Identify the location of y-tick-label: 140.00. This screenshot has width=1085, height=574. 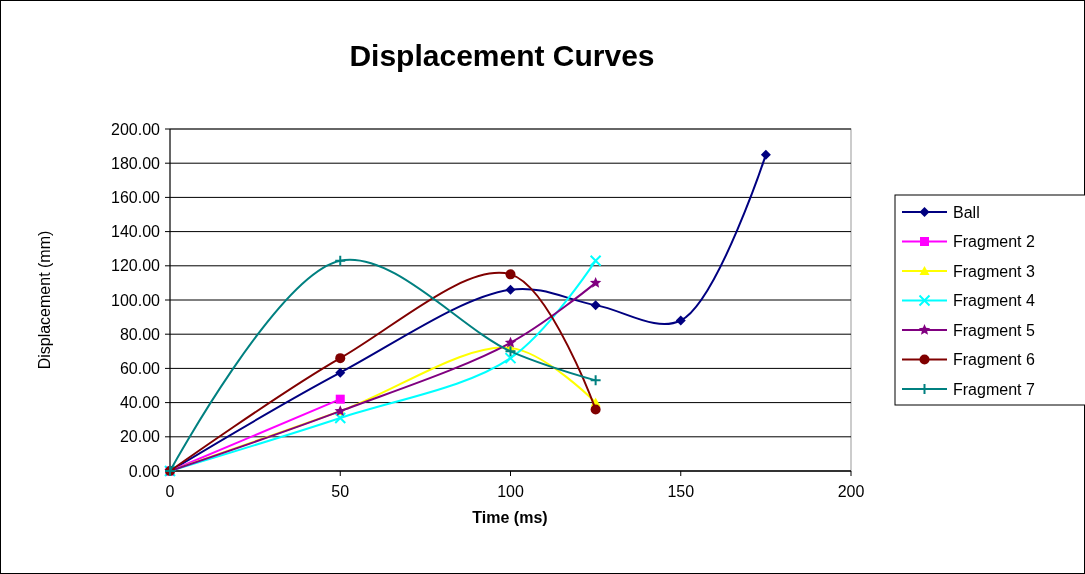
(136, 232).